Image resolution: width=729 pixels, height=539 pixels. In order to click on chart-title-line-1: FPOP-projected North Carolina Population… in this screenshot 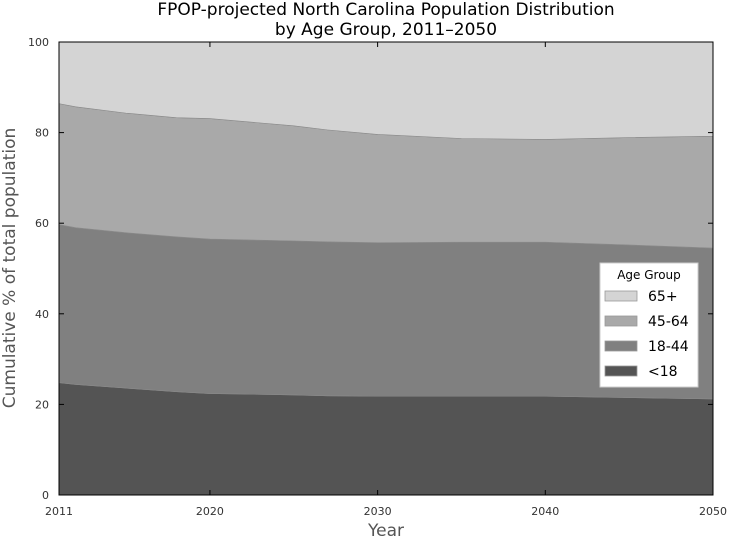, I will do `click(385, 10)`.